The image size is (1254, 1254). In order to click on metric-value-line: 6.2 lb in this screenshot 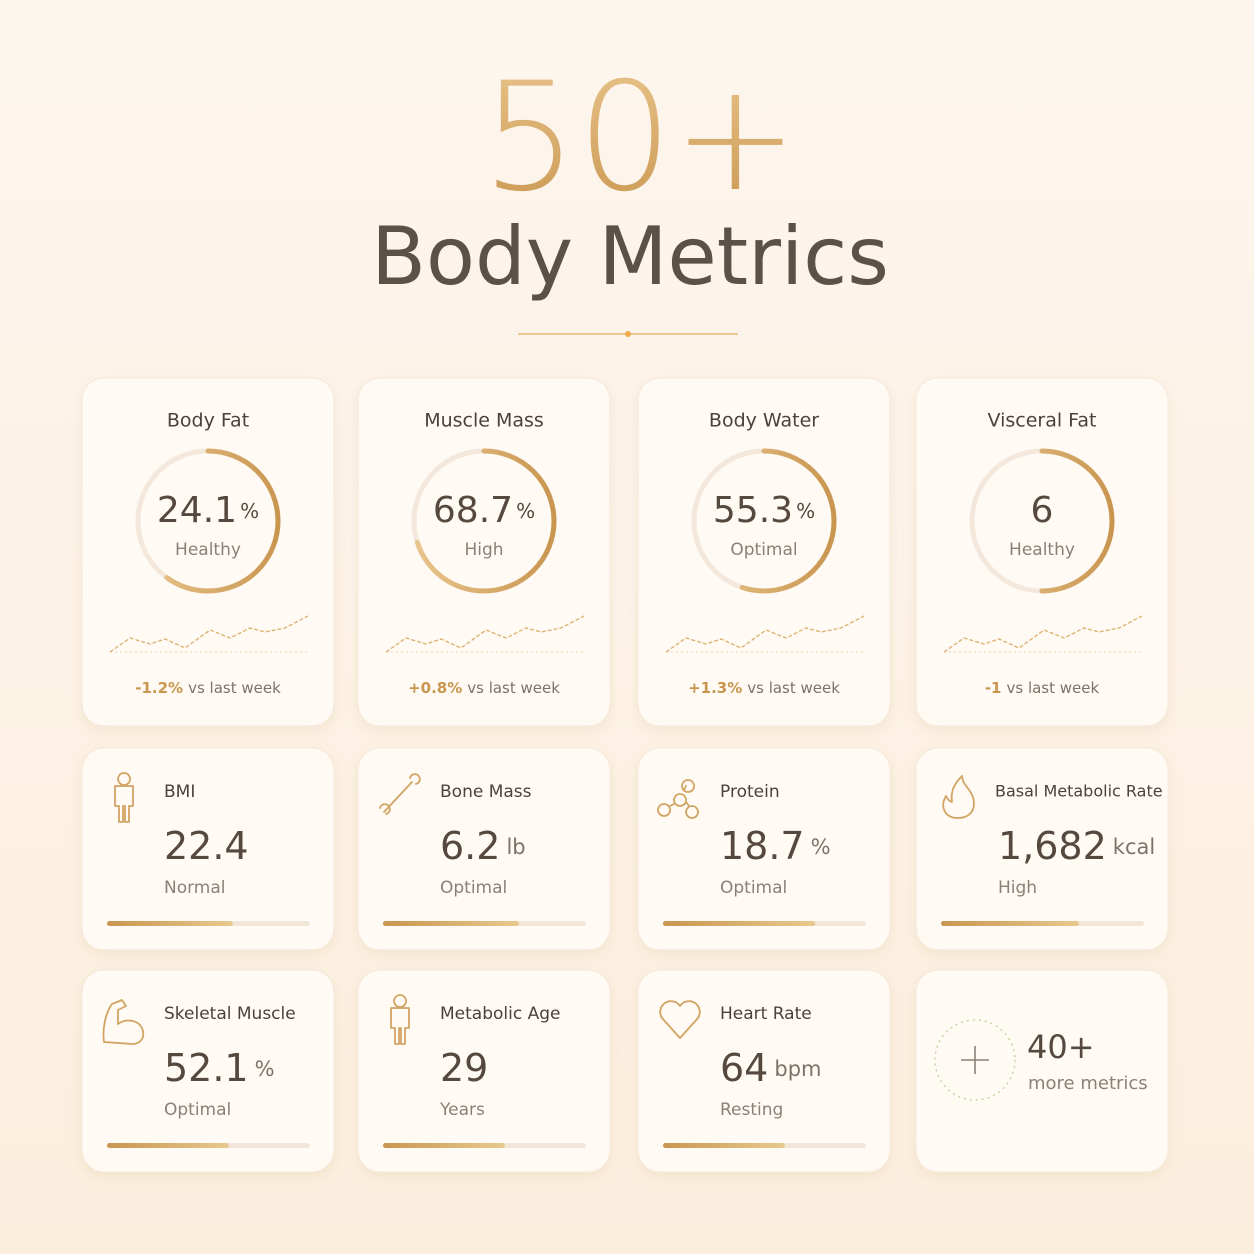, I will do `click(483, 846)`.